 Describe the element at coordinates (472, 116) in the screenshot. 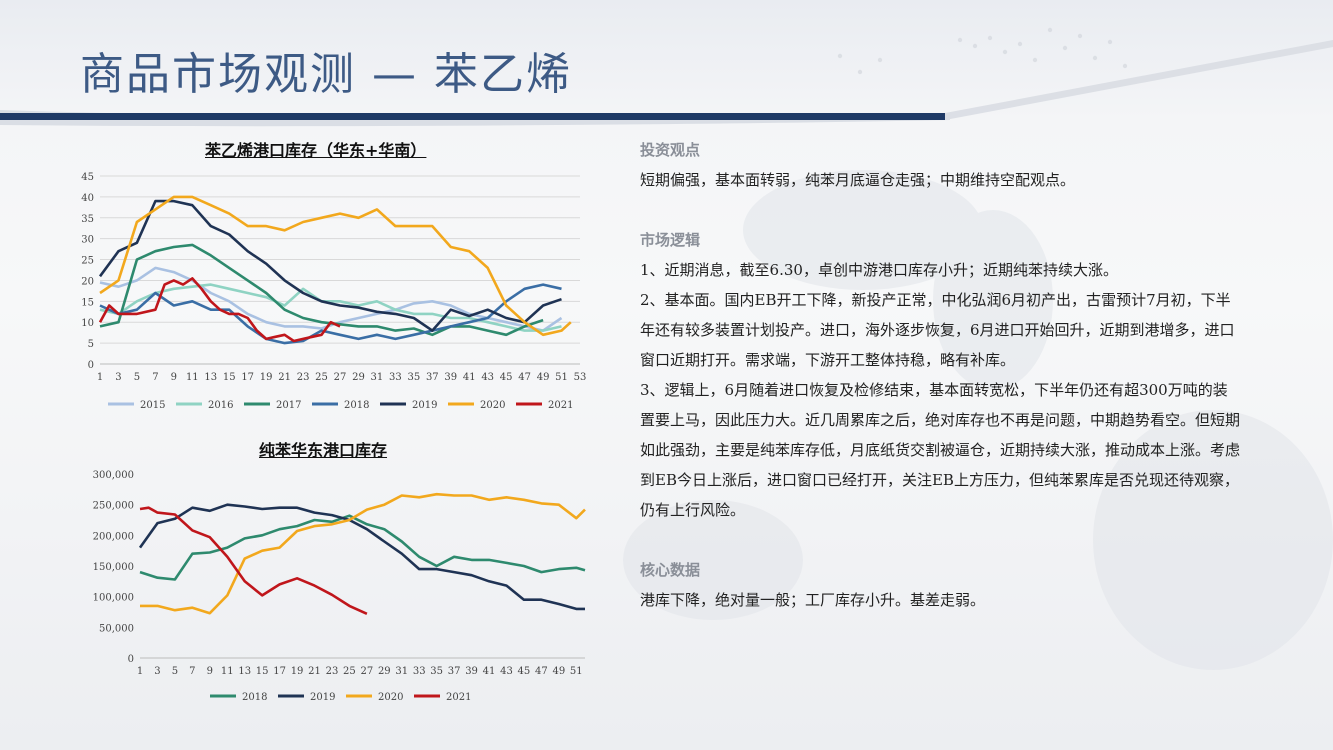

I see `header-accent-bar` at that location.